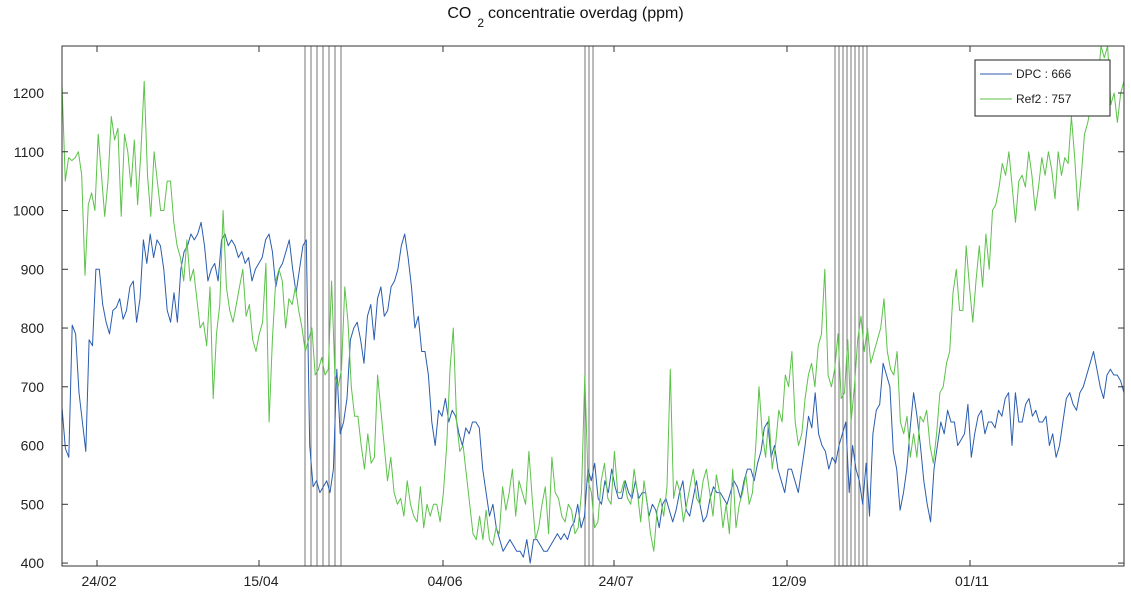 This screenshot has height=600, width=1131. I want to click on chart-title: CO 2concentratie overdag (ppm), so click(565, 17).